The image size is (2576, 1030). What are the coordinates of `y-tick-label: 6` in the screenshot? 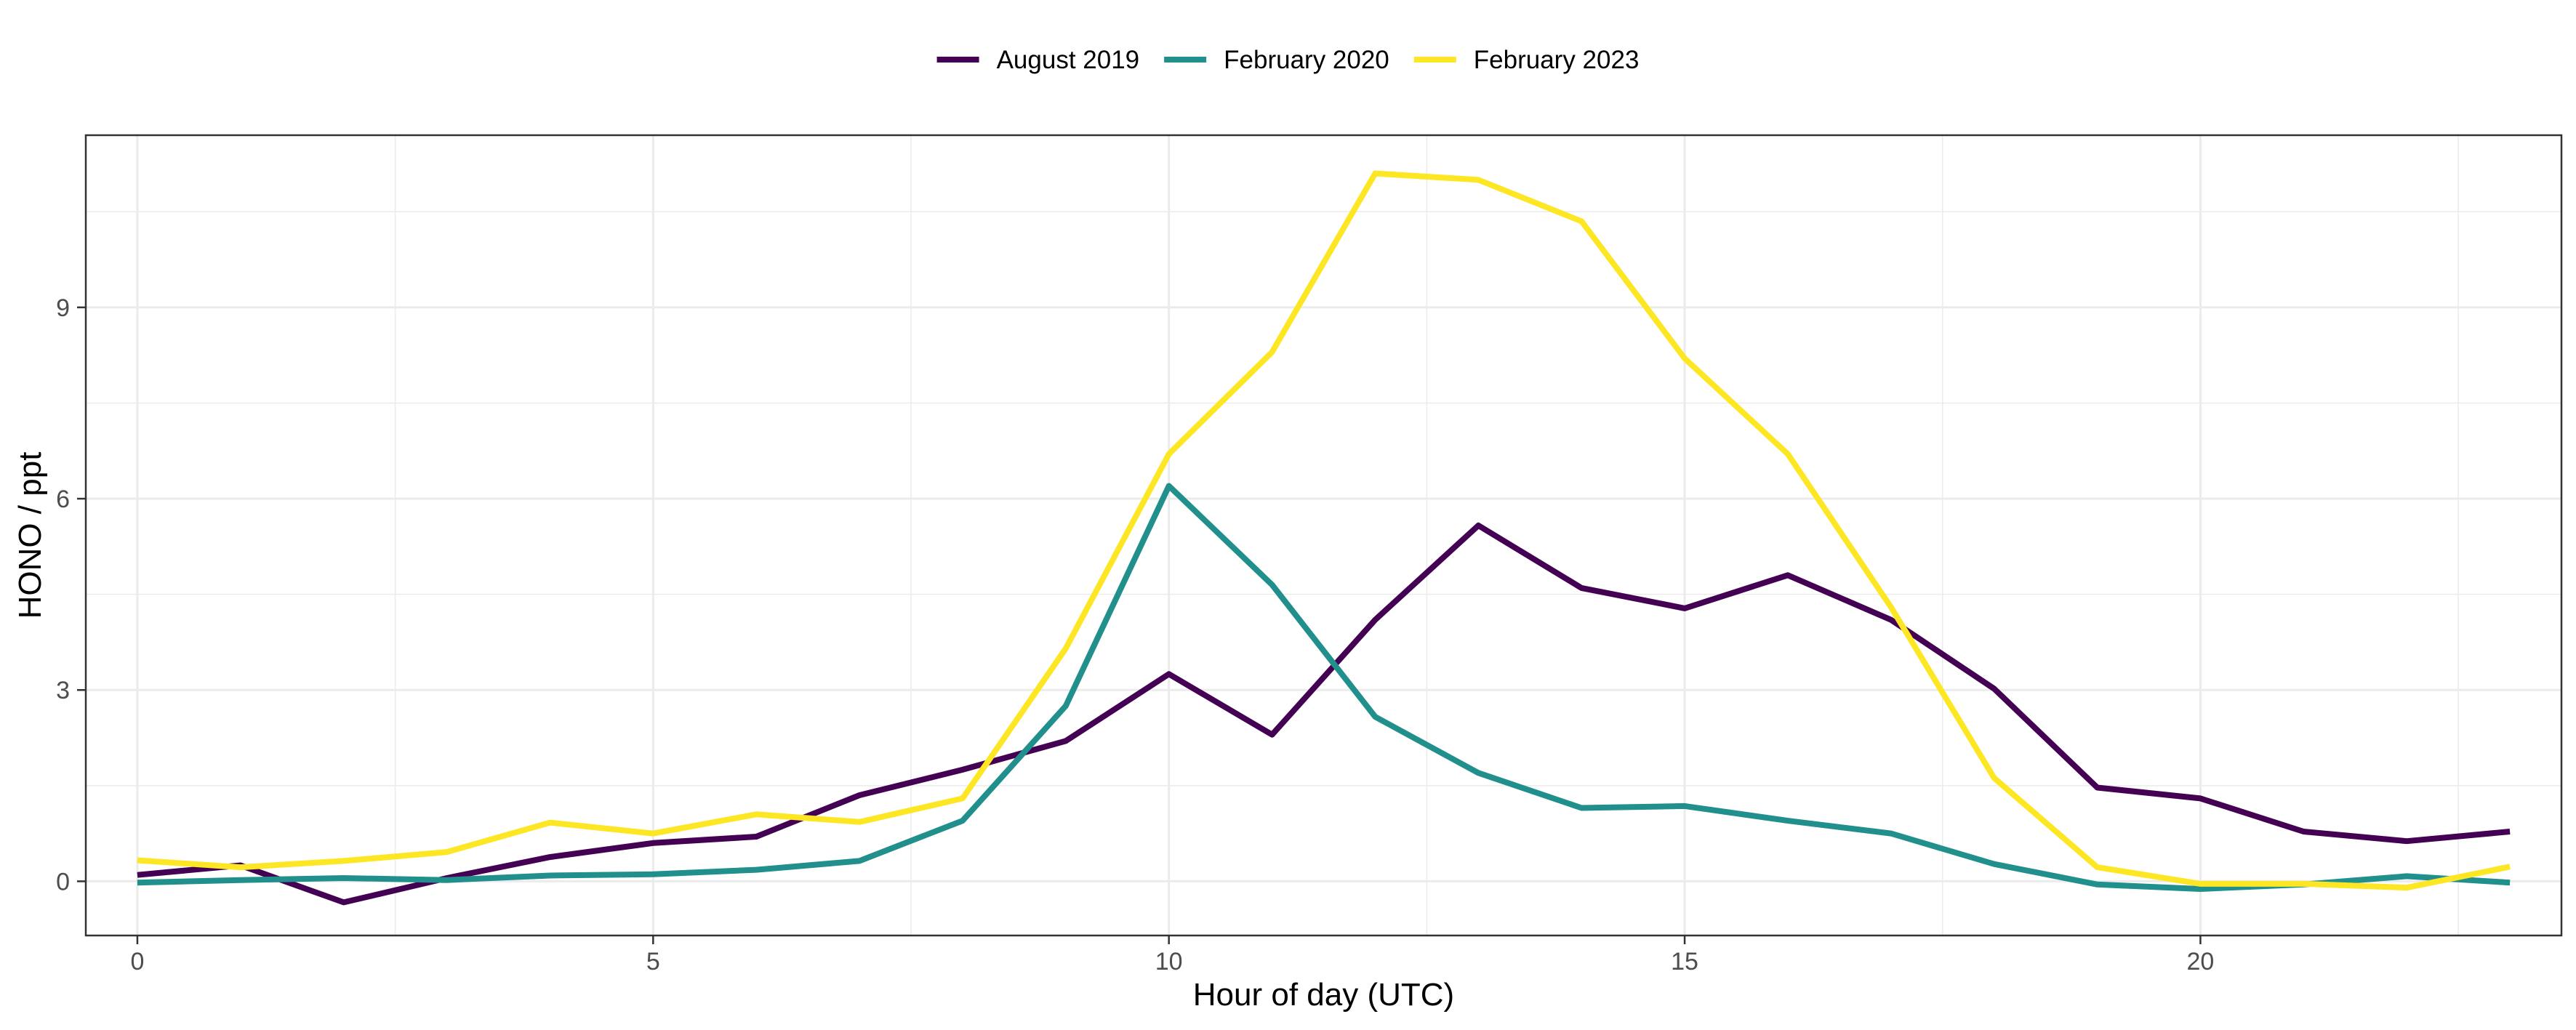 It's located at (63, 500).